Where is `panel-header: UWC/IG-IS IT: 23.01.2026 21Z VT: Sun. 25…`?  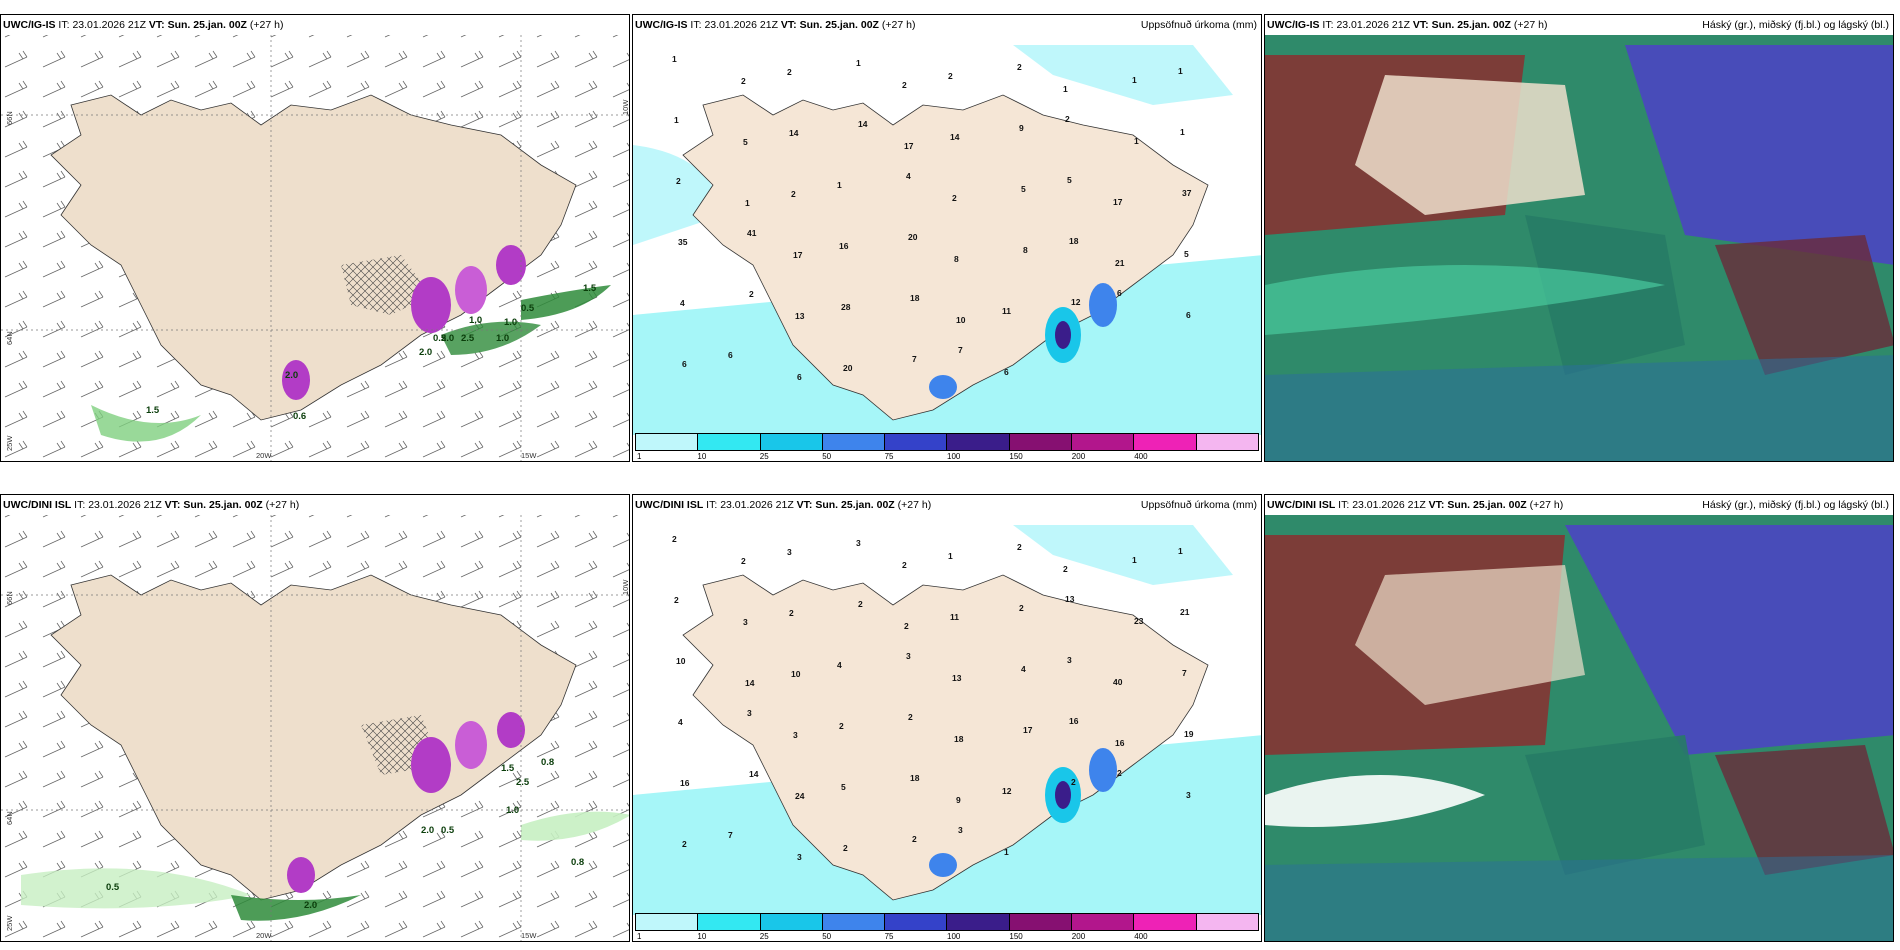 panel-header: UWC/IG-IS IT: 23.01.2026 21Z VT: Sun. 25… is located at coordinates (1407, 25).